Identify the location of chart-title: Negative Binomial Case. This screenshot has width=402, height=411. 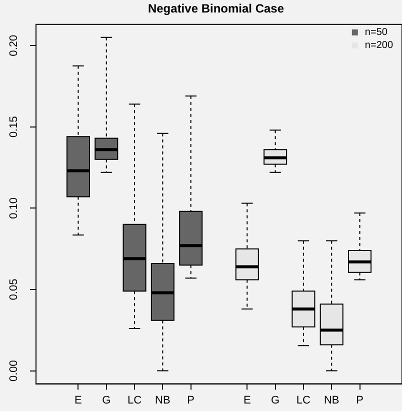
(216, 9).